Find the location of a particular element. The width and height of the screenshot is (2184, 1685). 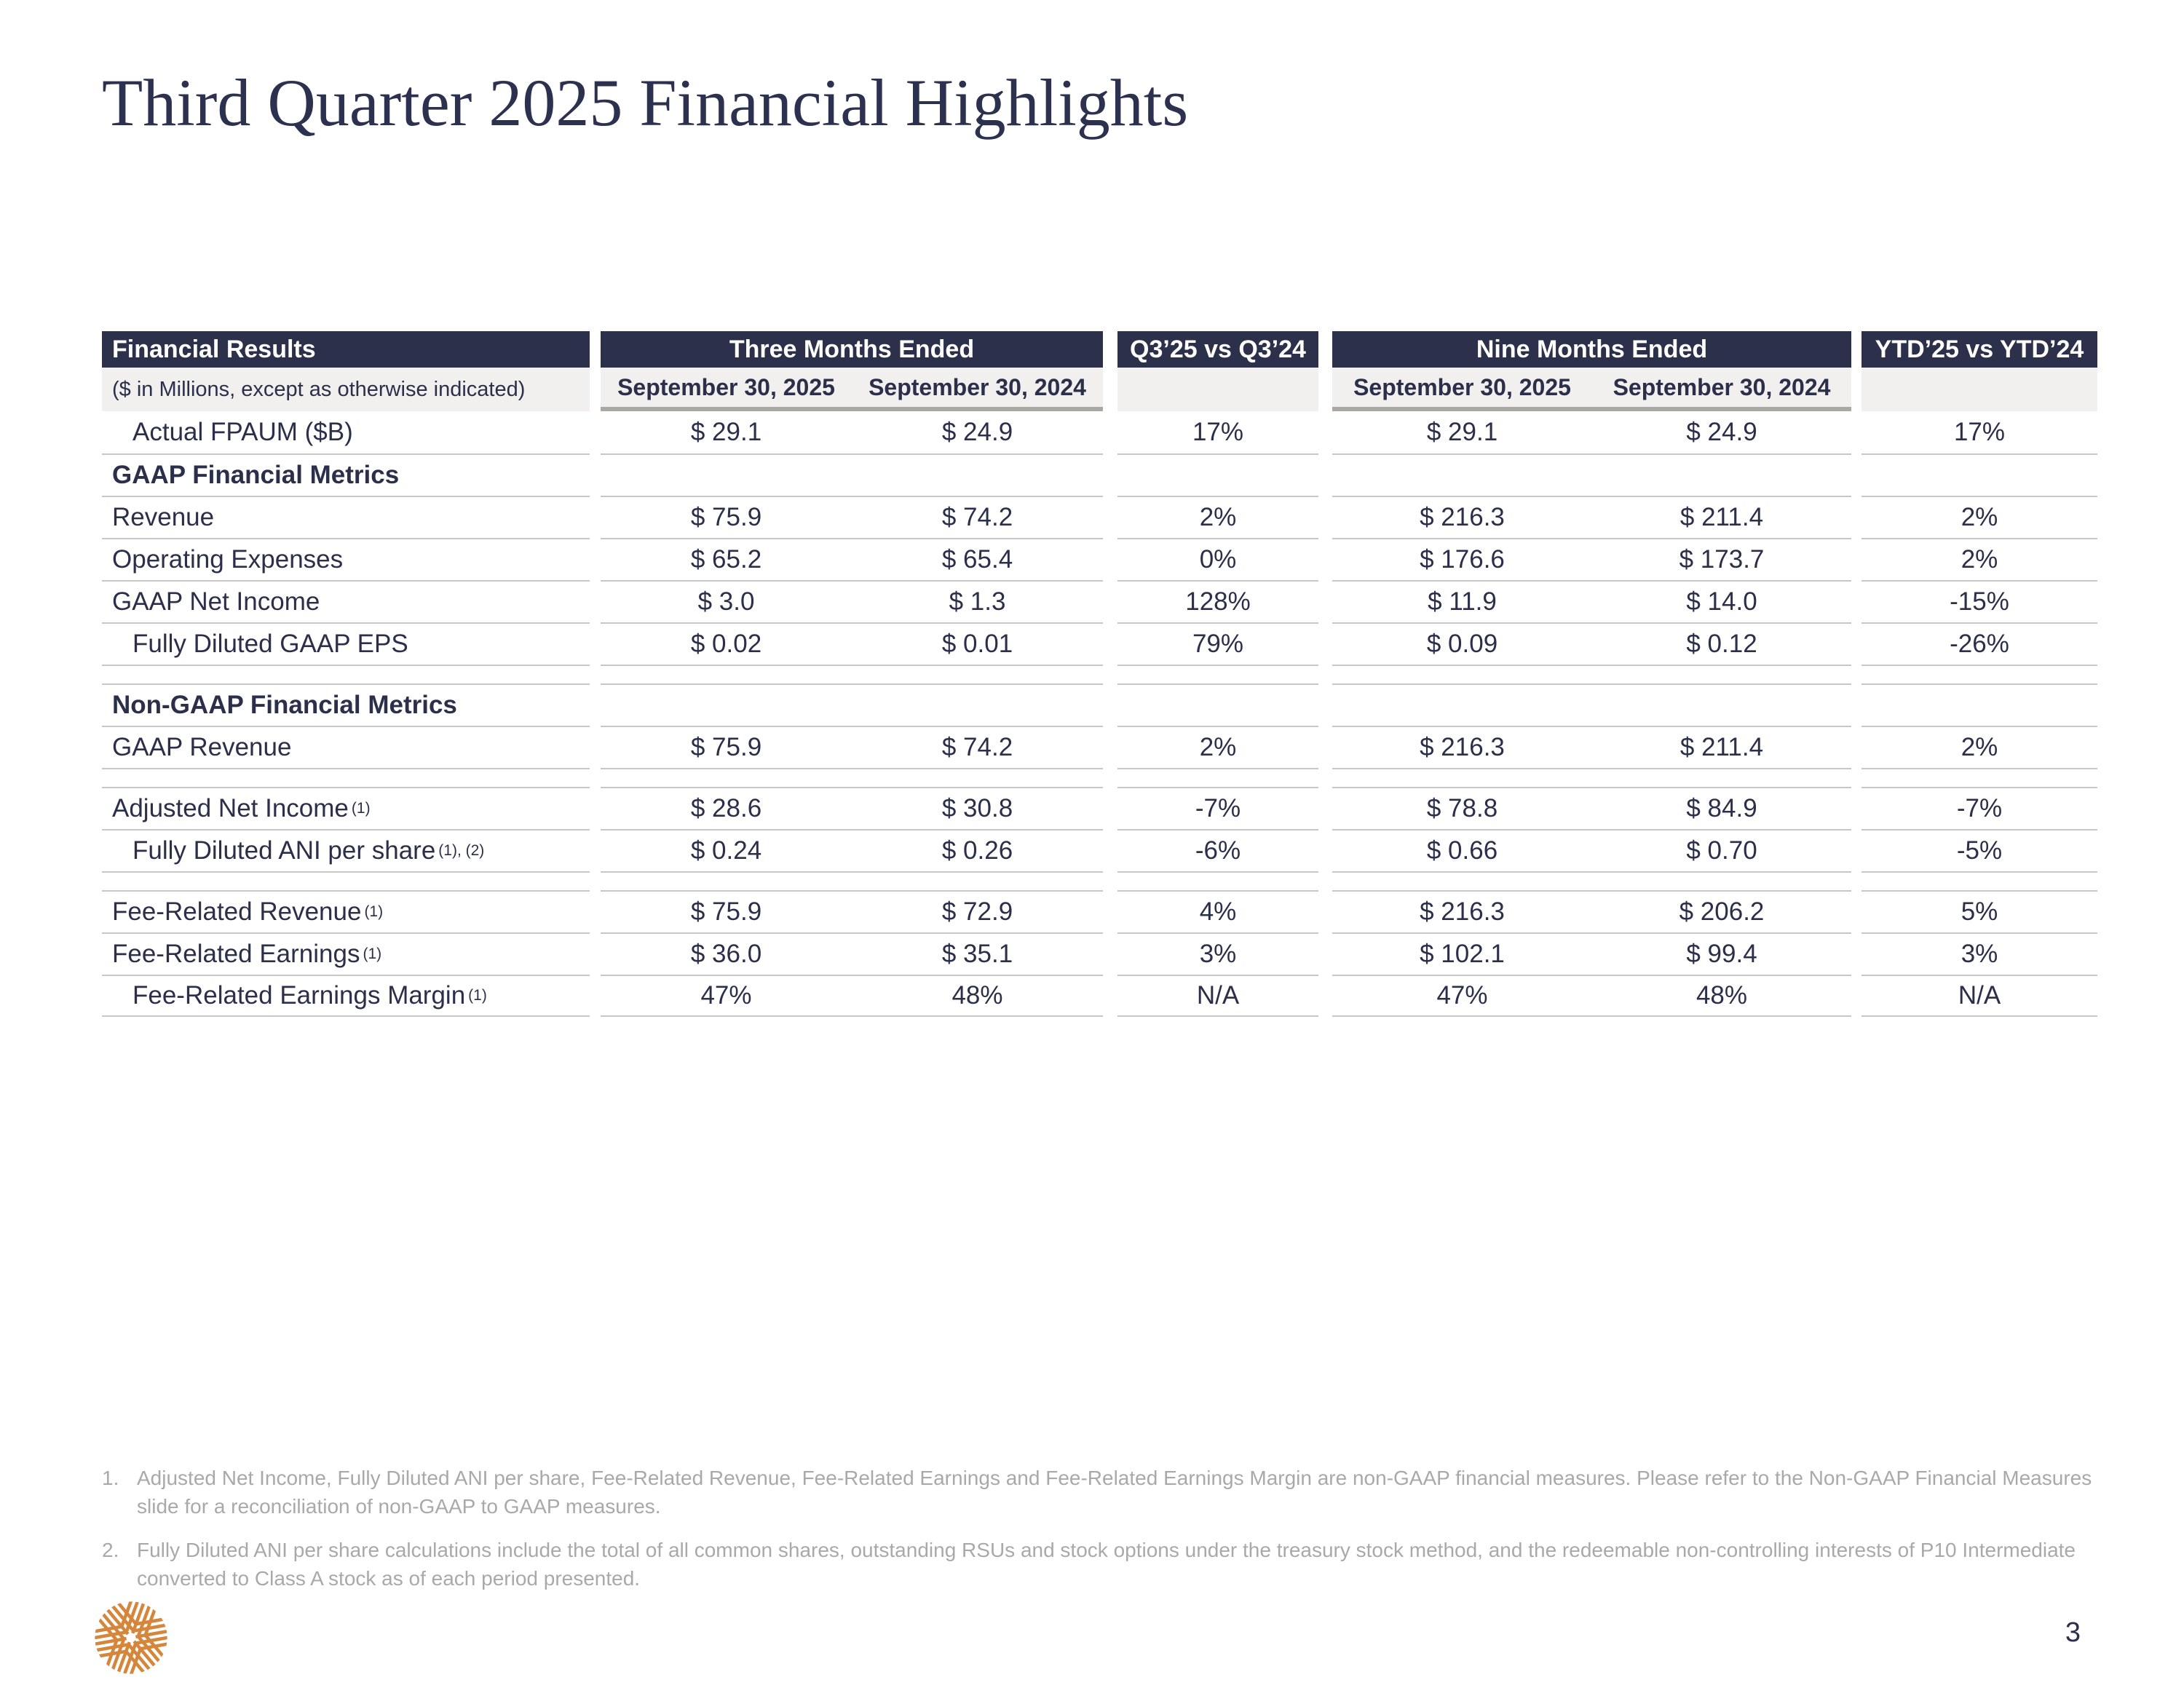

value-cell: 128% is located at coordinates (1217, 601).